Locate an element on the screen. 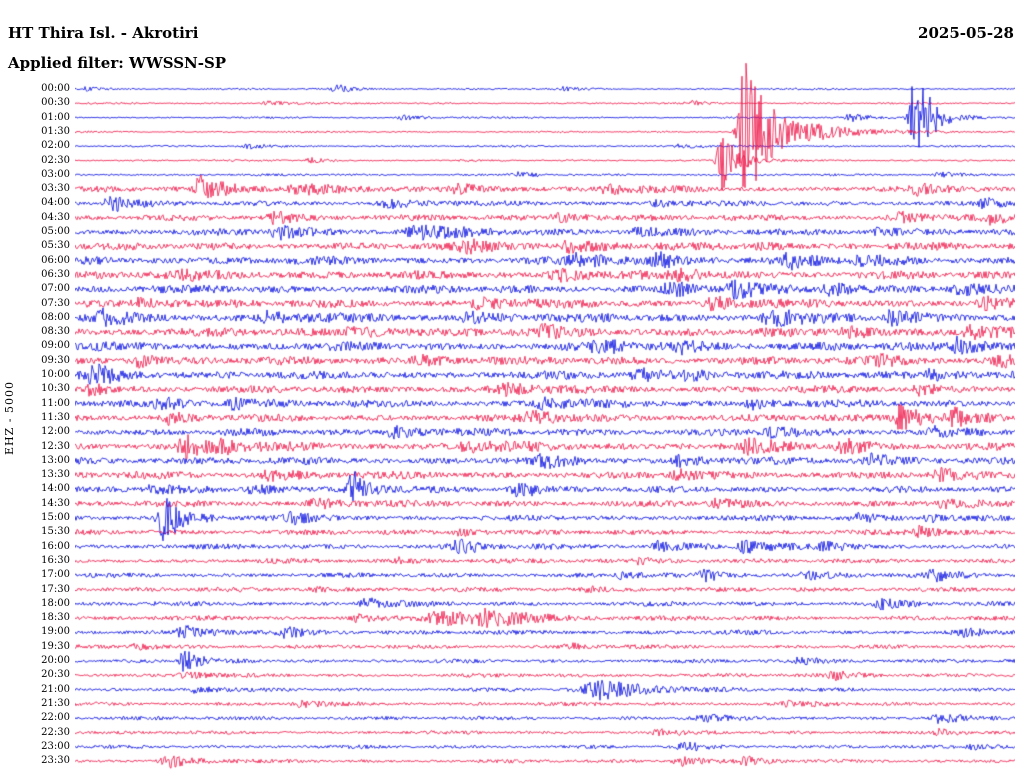  time-label: 21:30 is located at coordinates (55, 703).